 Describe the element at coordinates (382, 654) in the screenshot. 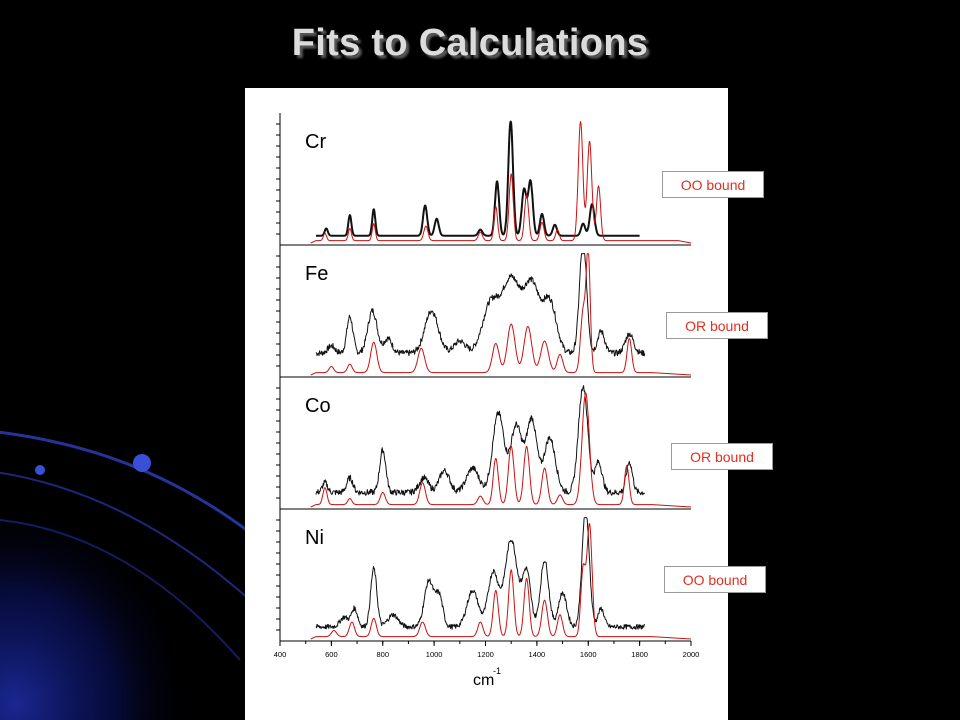

I see `x-tick-label: 800` at that location.